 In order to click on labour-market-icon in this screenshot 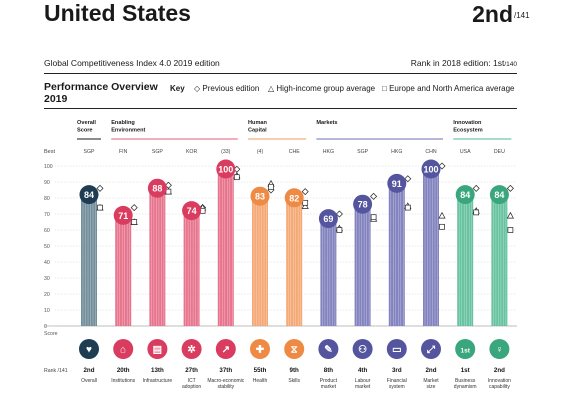, I will do `click(362, 349)`.